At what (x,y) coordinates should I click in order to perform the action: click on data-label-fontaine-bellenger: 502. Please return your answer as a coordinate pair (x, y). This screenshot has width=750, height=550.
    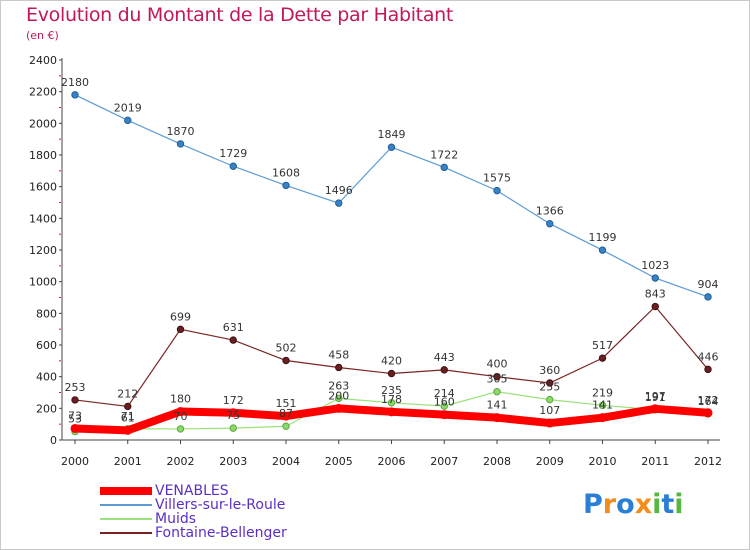
    Looking at the image, I should click on (286, 348).